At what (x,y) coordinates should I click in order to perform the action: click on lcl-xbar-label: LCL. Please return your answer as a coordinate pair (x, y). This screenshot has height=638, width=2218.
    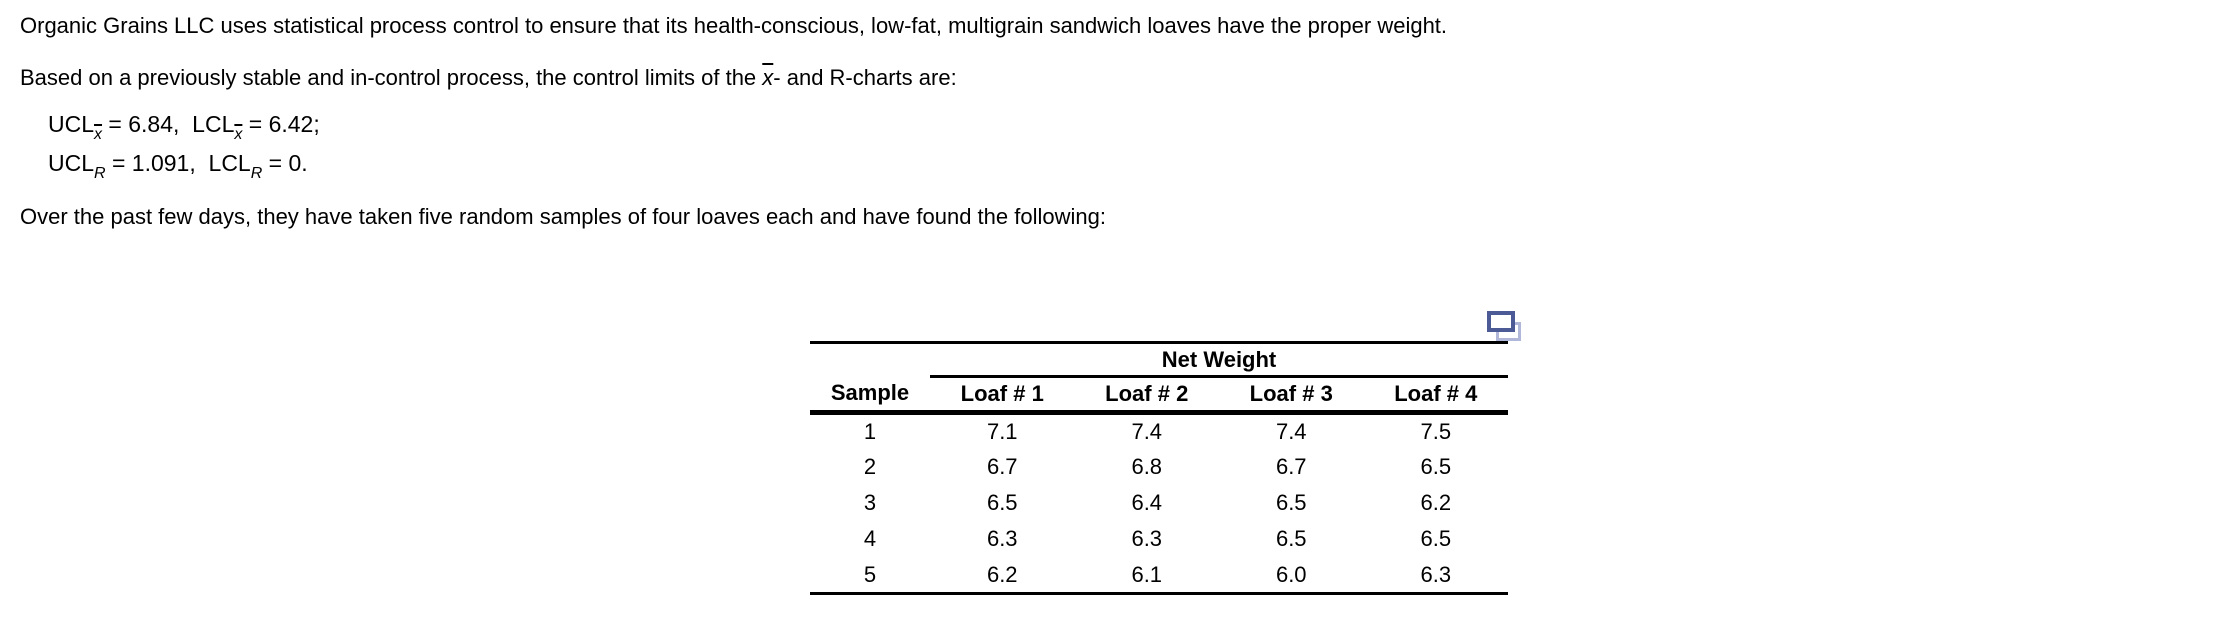
    Looking at the image, I should click on (213, 124).